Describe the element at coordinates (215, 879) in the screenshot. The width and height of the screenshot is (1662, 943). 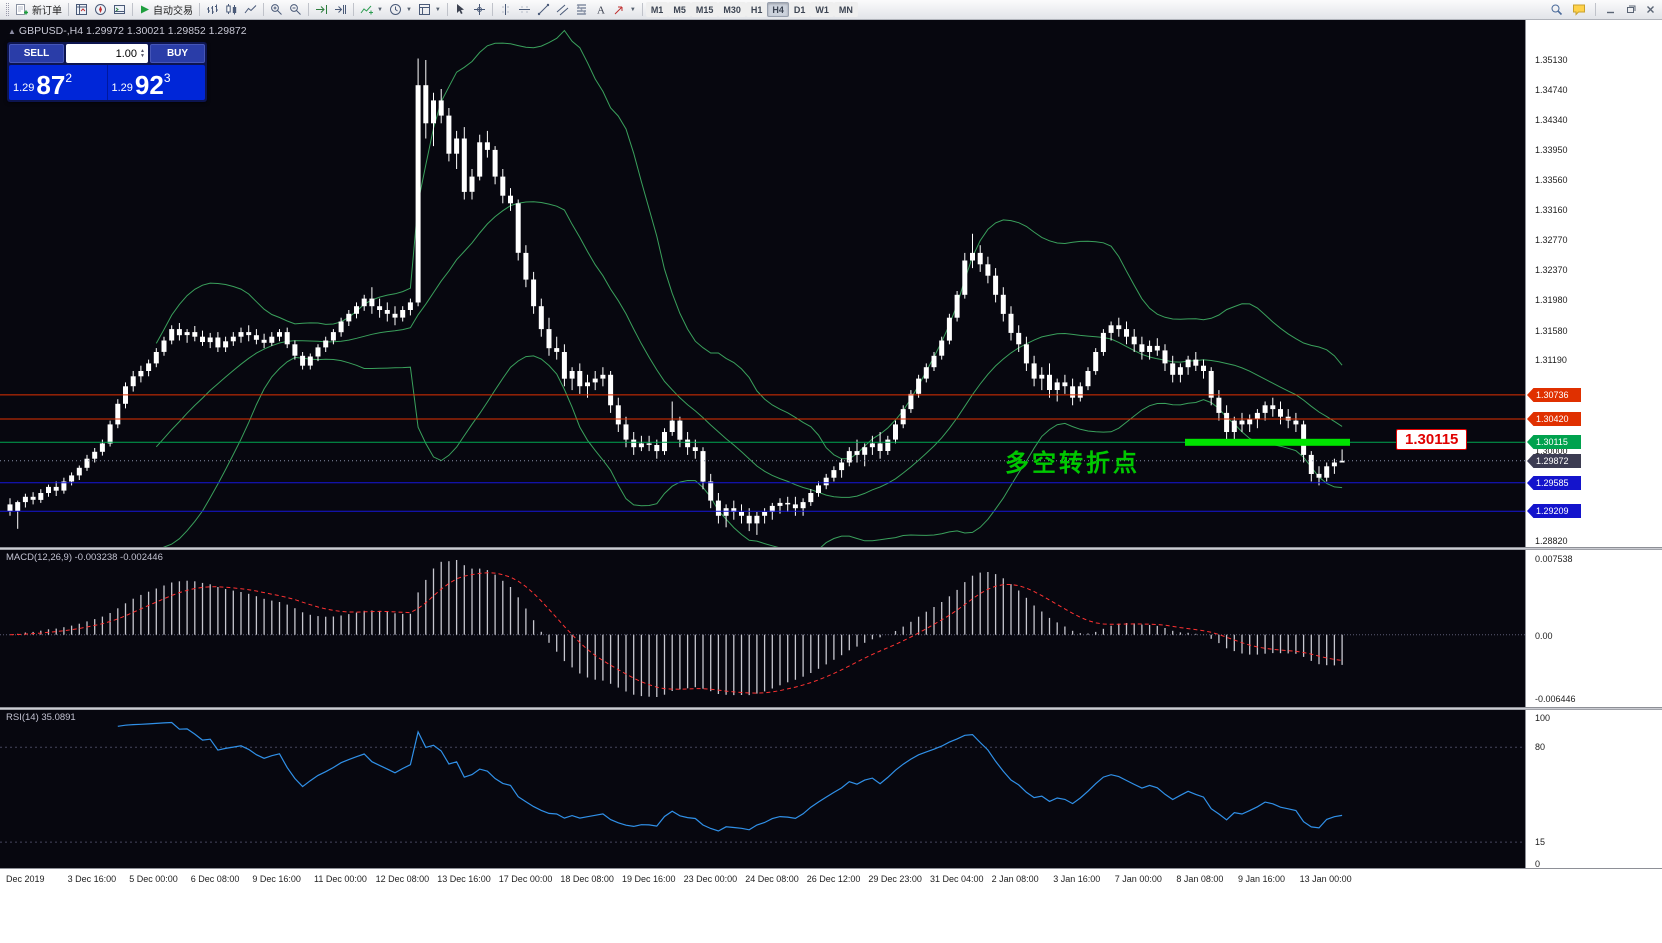
I see `time-axis-label: 6 Dec 08:00` at that location.